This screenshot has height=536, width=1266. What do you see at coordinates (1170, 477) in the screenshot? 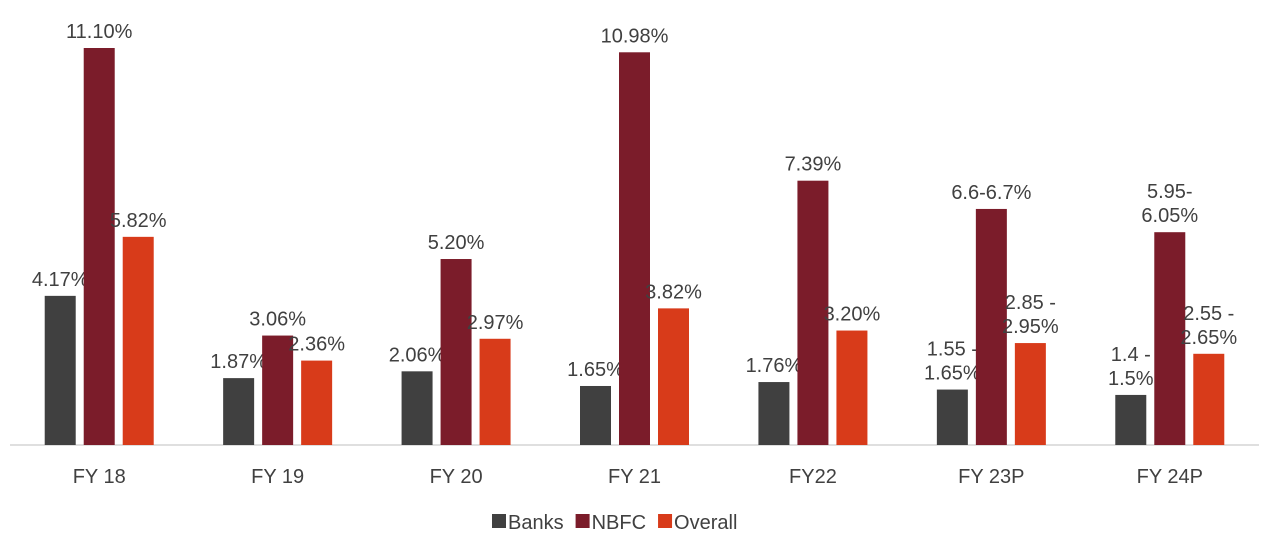
I see `x-tick-label: FY 24P` at bounding box center [1170, 477].